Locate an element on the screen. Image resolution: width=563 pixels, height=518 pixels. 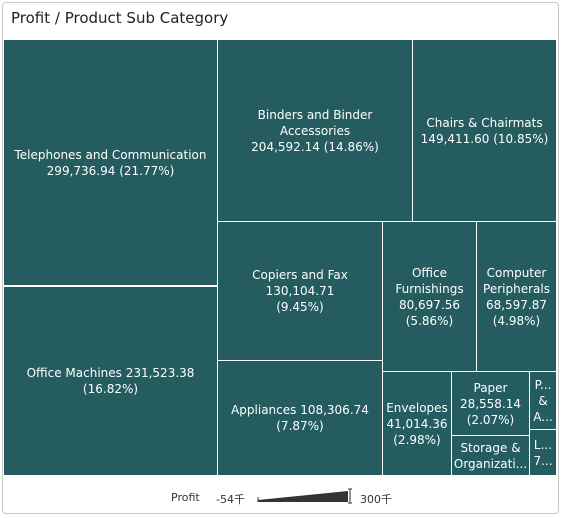
treemap-tile: Appliances 108,306.74 (7.87%) is located at coordinates (300, 418).